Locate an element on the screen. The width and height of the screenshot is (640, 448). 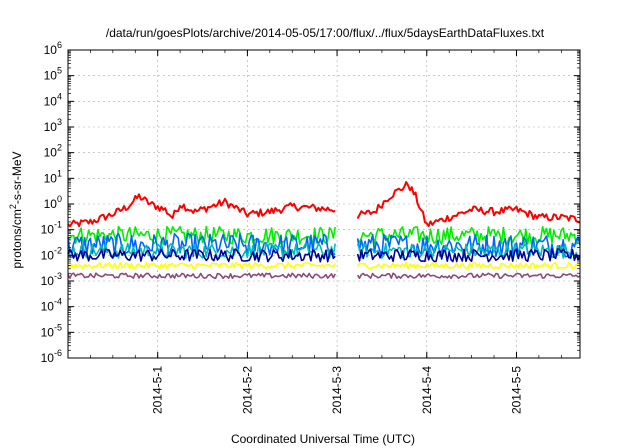
y-tick-label: 10³ is located at coordinates (53, 125).